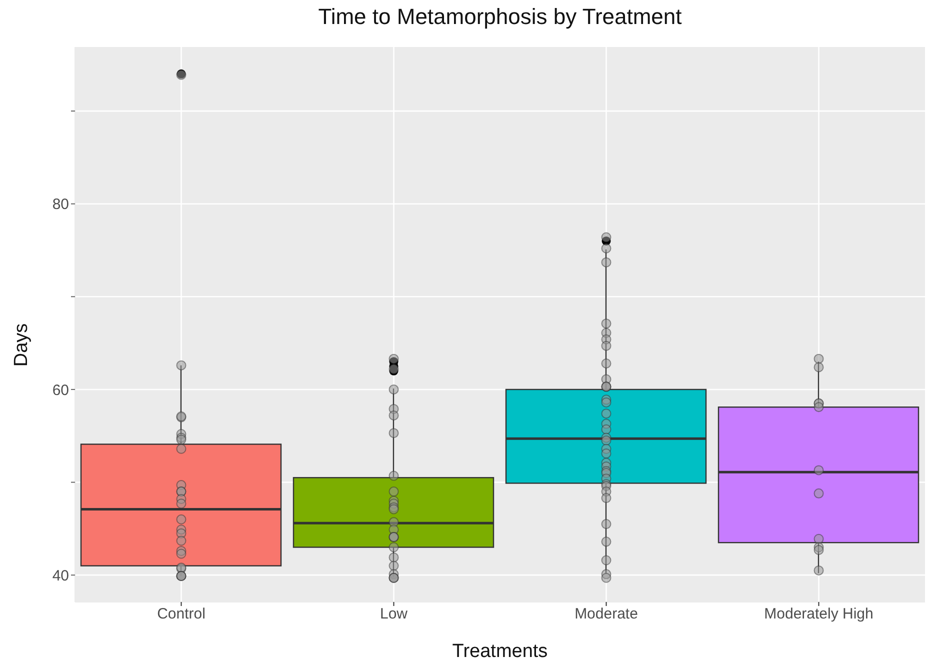 The width and height of the screenshot is (941, 667). What do you see at coordinates (819, 614) in the screenshot?
I see `x-tick-label: Moderately High` at bounding box center [819, 614].